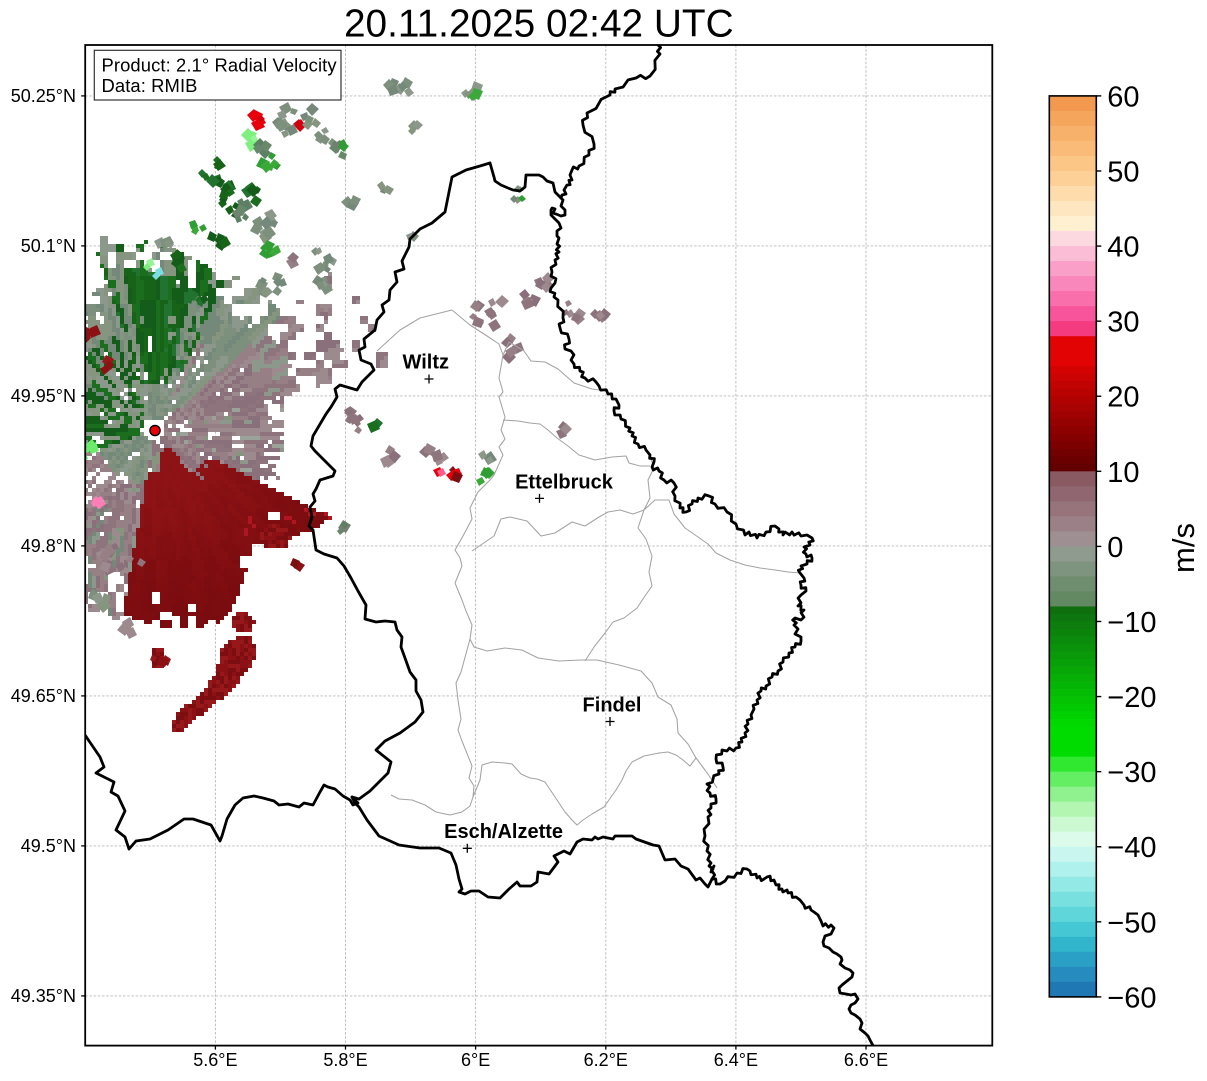 The width and height of the screenshot is (1207, 1081). What do you see at coordinates (1123, 473) in the screenshot?
I see `svg-text: 10` at bounding box center [1123, 473].